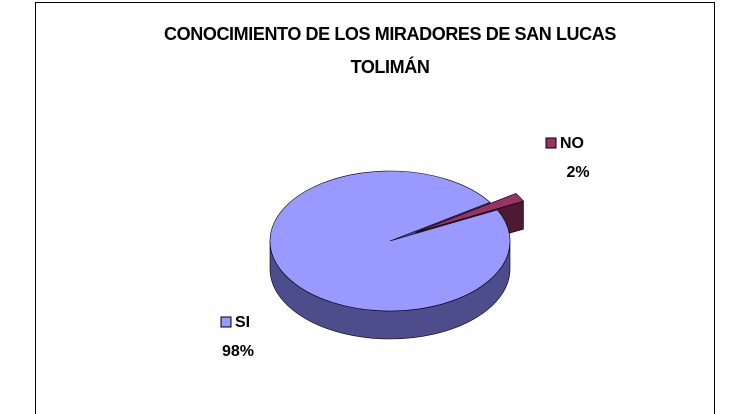 The width and height of the screenshot is (737, 414). What do you see at coordinates (572, 143) in the screenshot?
I see `category-label: NO` at bounding box center [572, 143].